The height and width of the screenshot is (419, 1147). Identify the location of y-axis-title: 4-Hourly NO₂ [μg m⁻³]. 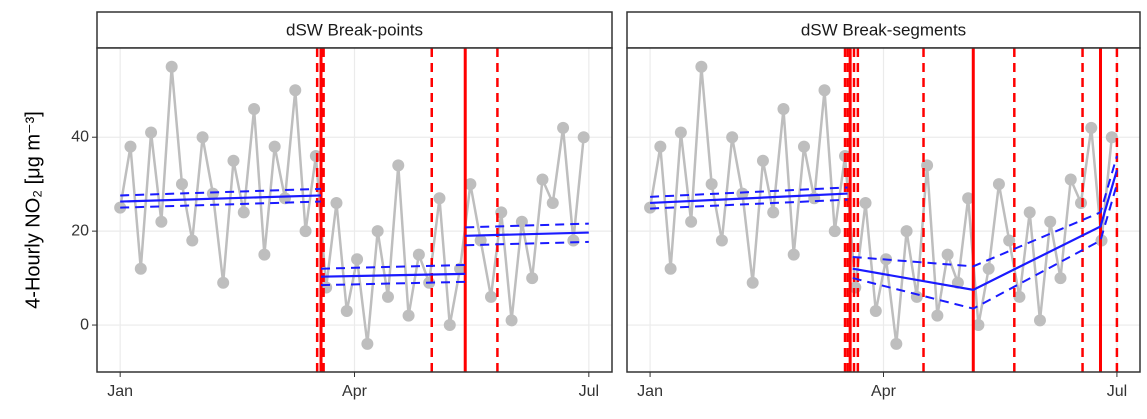
(33, 210).